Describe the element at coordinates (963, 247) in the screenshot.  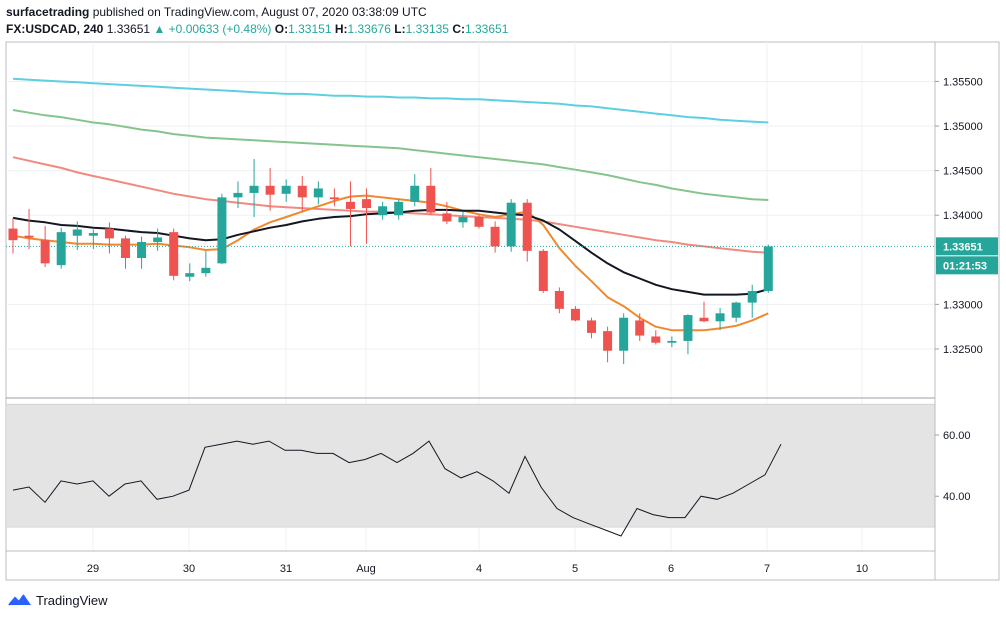
I see `last-price-tag-label: 1.33651` at that location.